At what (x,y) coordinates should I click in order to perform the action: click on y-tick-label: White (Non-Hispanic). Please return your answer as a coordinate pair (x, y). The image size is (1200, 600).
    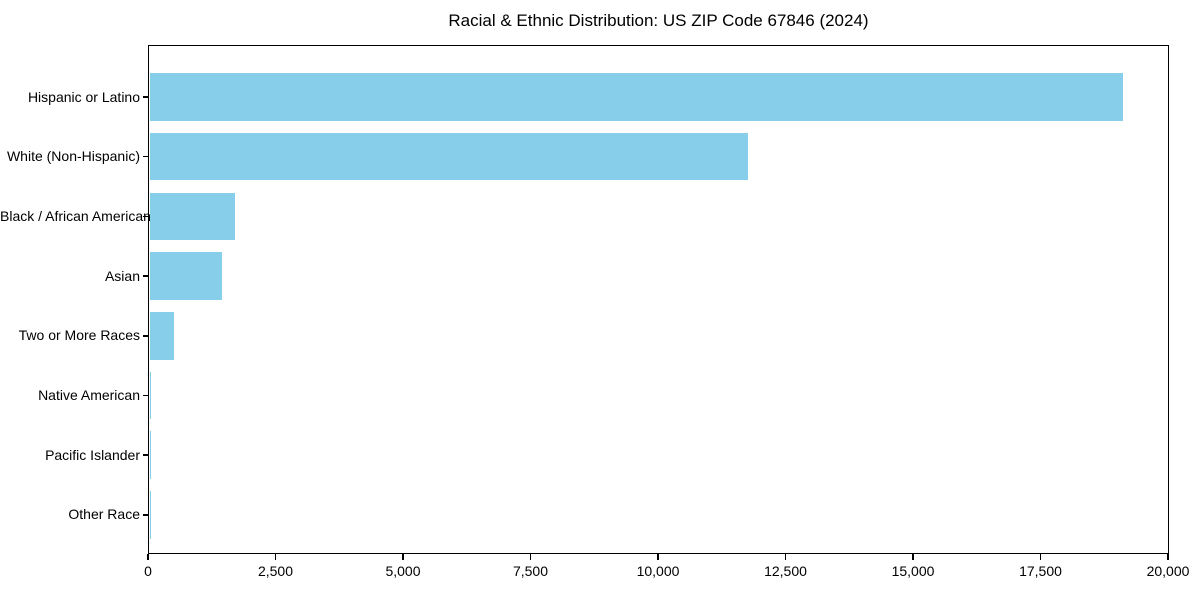
    Looking at the image, I should click on (73, 156).